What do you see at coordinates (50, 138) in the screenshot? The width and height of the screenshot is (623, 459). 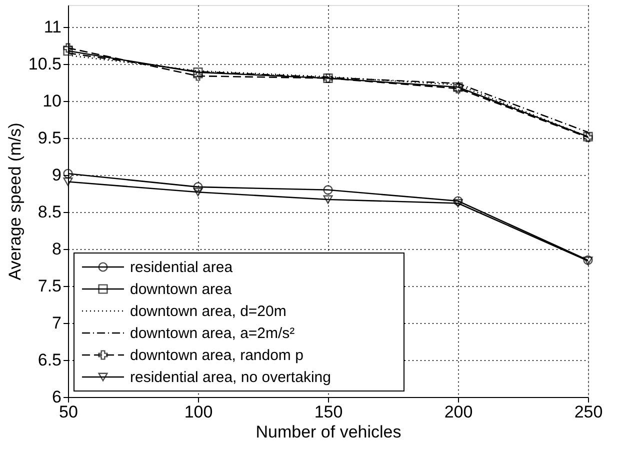 I see `y-tick-label: 9.5` at bounding box center [50, 138].